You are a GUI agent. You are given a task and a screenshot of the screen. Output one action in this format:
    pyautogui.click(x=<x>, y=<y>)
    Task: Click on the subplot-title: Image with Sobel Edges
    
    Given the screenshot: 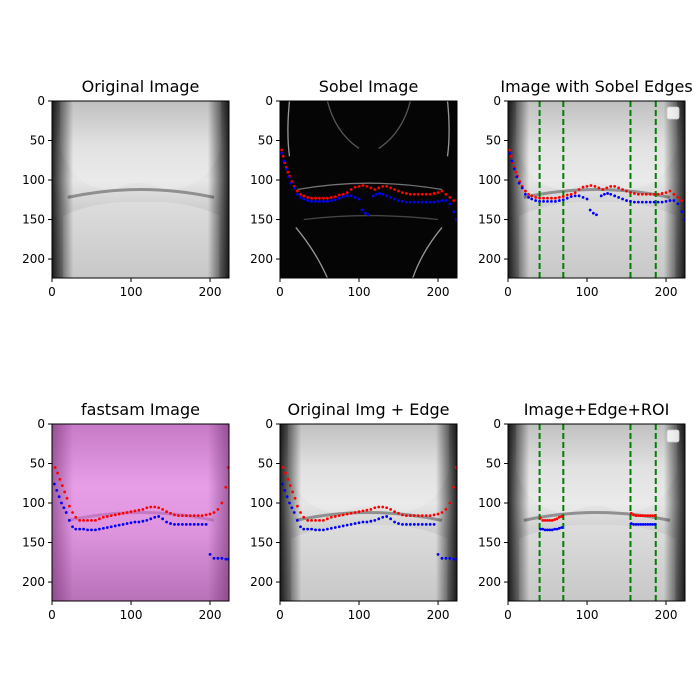 What is the action you would take?
    pyautogui.click(x=596, y=86)
    